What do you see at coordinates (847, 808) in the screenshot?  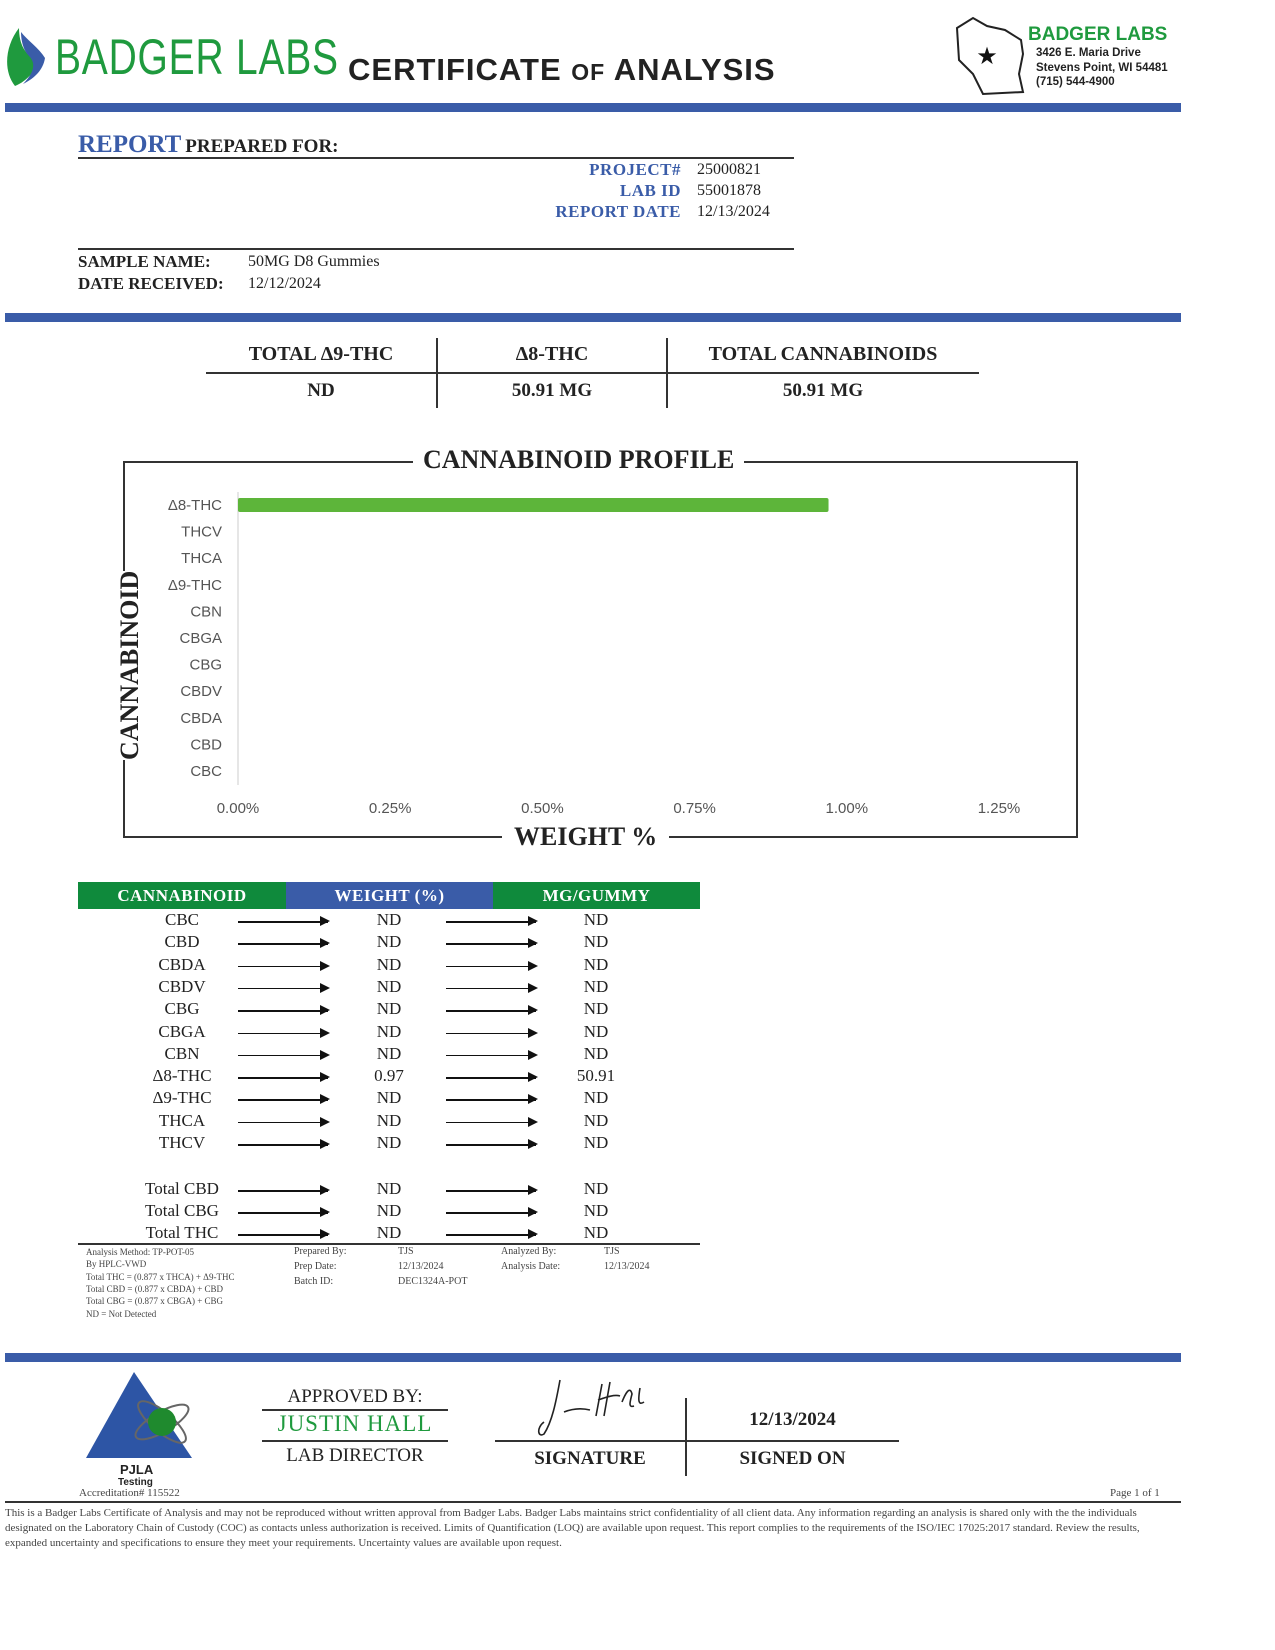 I see `x-tick-label: 1.00%` at bounding box center [847, 808].